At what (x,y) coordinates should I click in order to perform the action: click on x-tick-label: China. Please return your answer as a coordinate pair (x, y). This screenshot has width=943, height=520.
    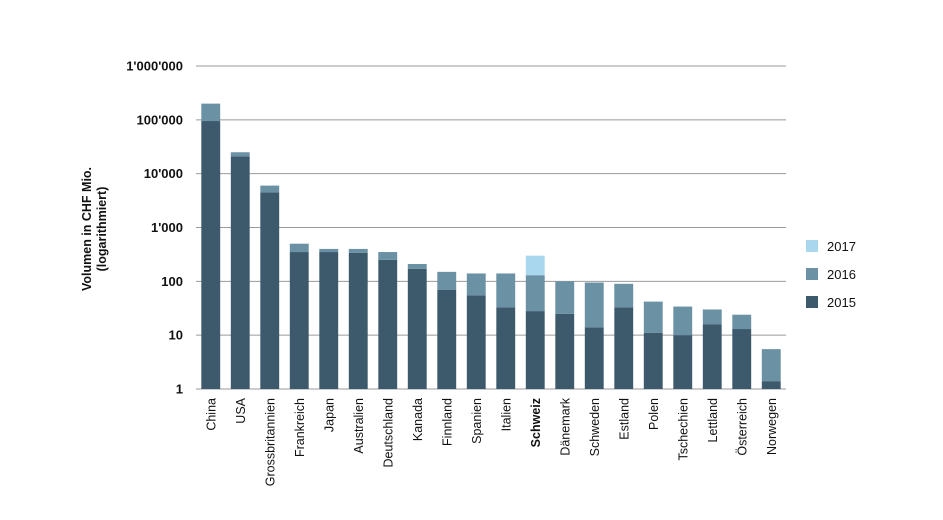
    Looking at the image, I should click on (211, 414).